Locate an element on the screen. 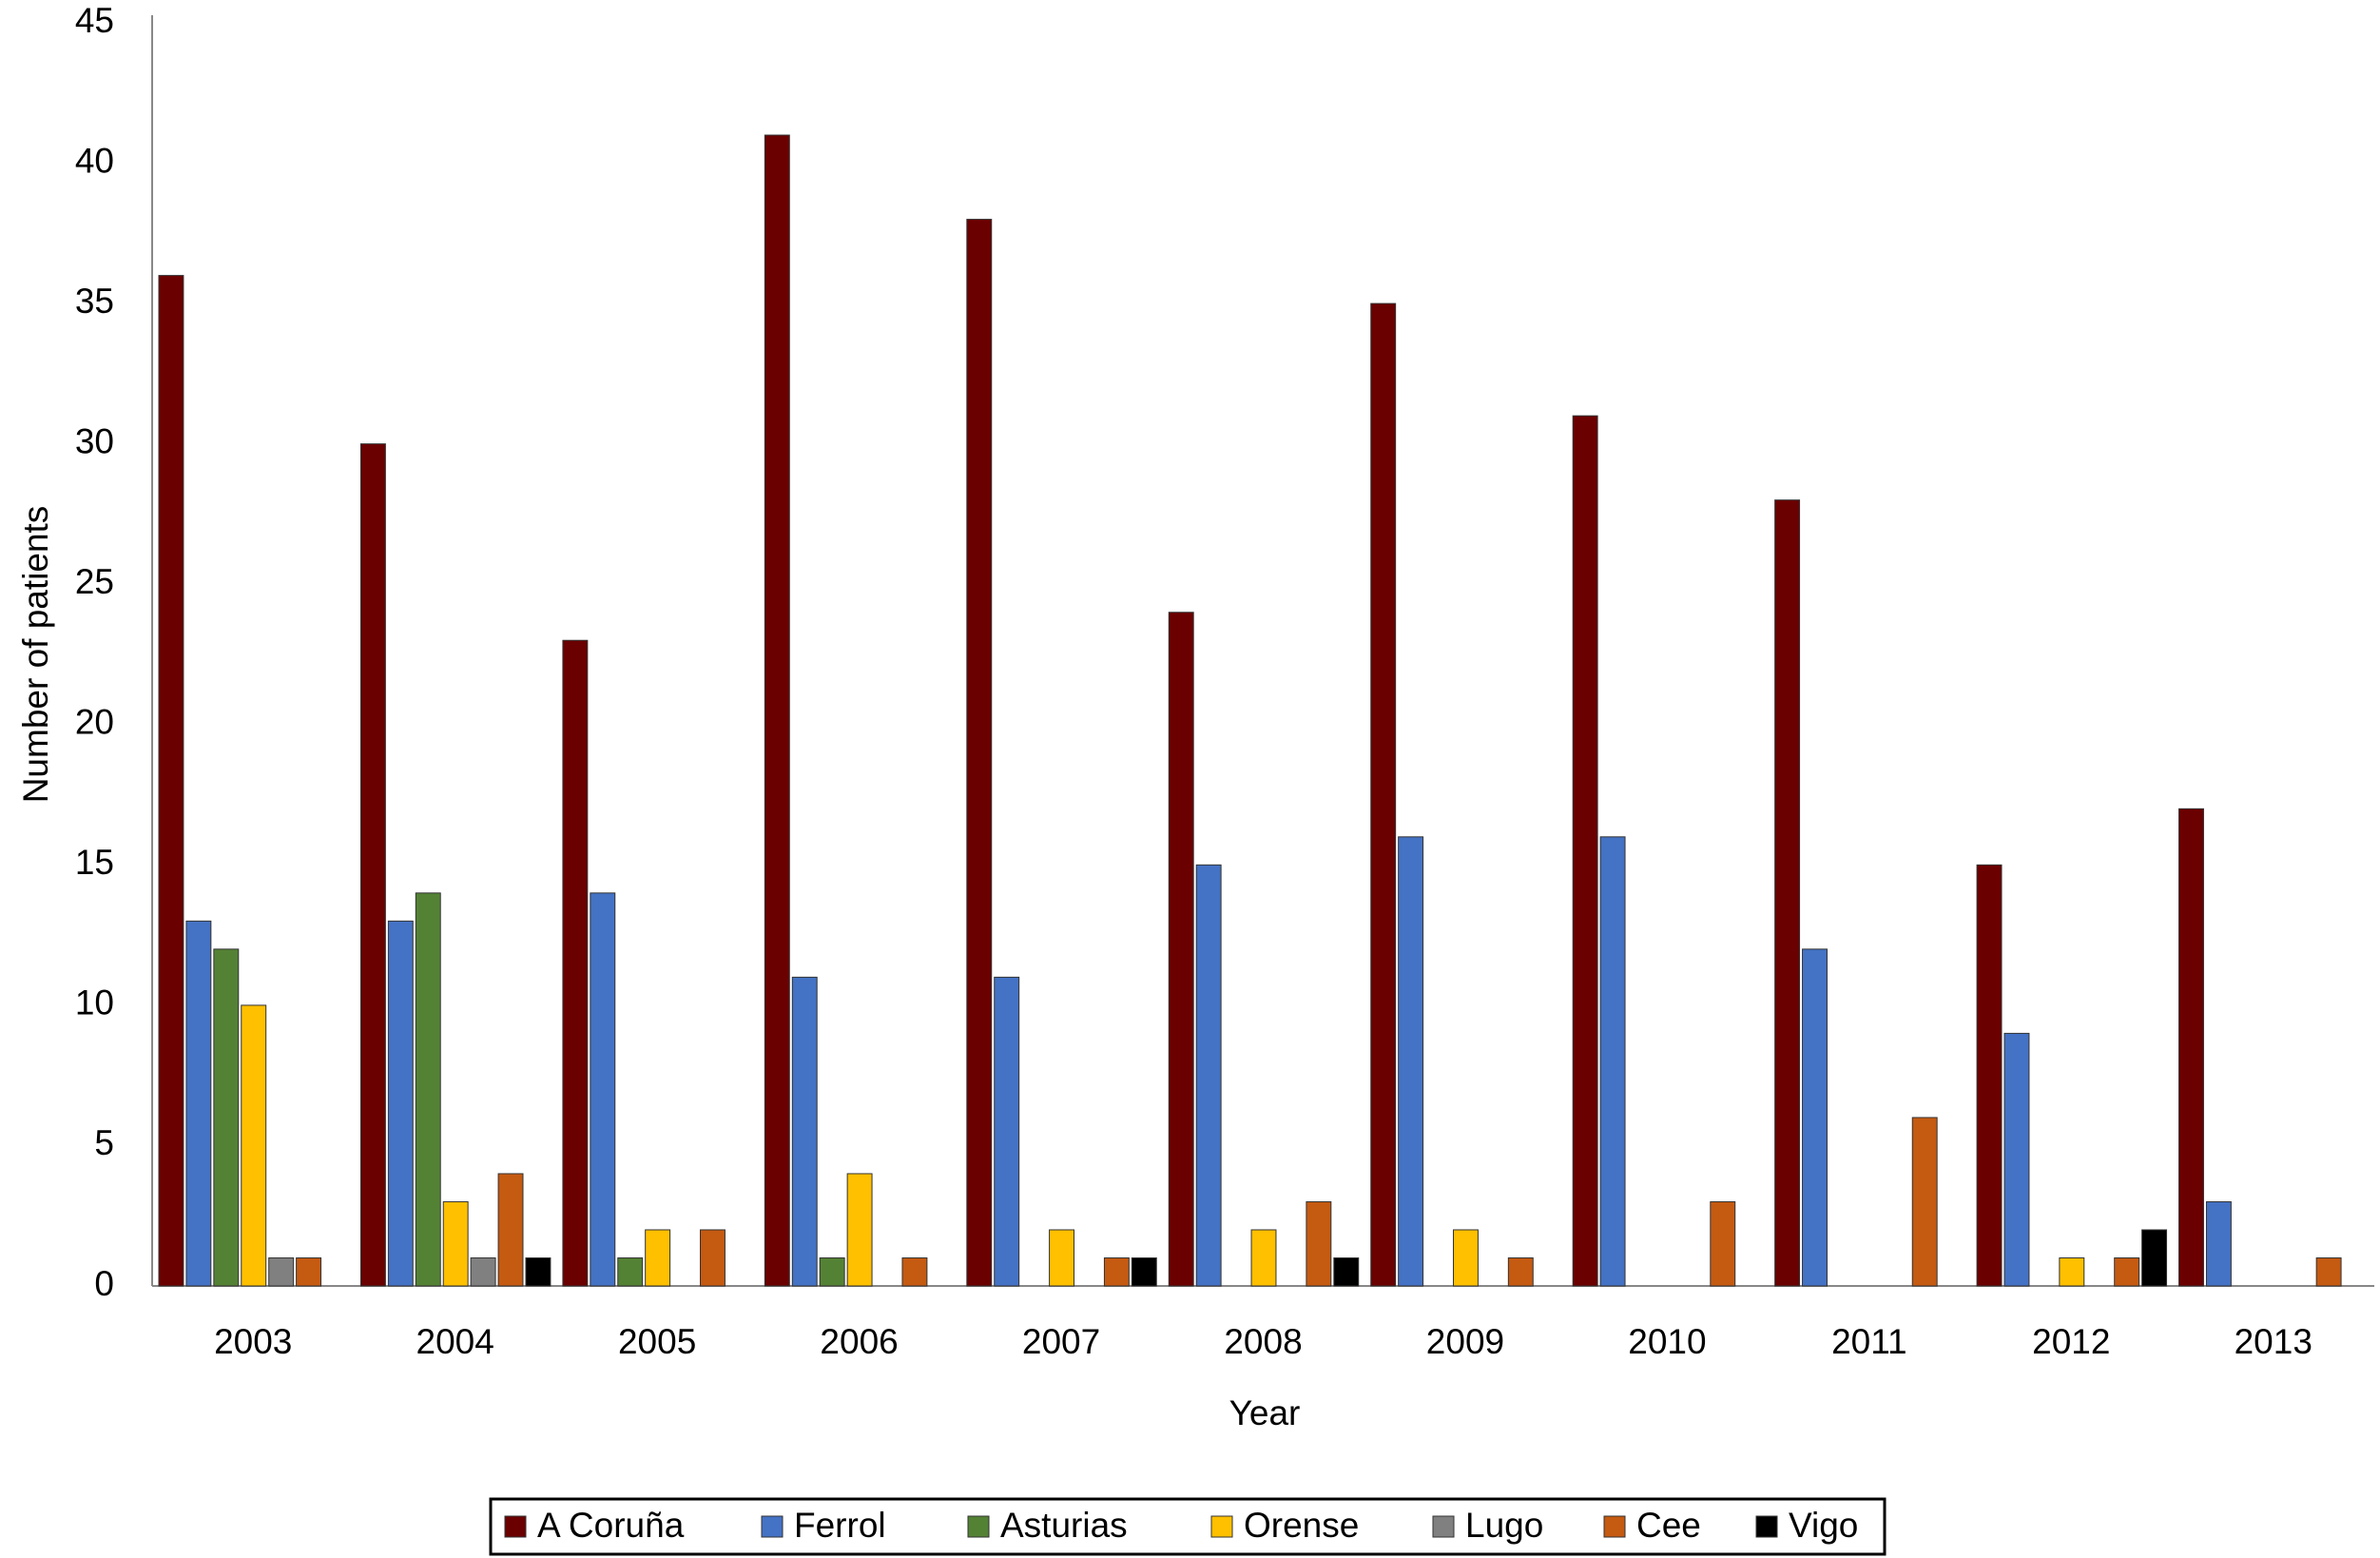 The image size is (2380, 1558). legend-label: Lugo is located at coordinates (1504, 1525).